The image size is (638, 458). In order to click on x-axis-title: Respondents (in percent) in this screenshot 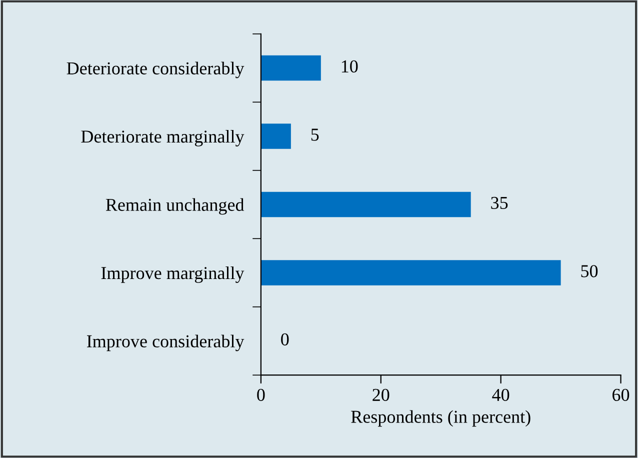, I will do `click(440, 418)`.